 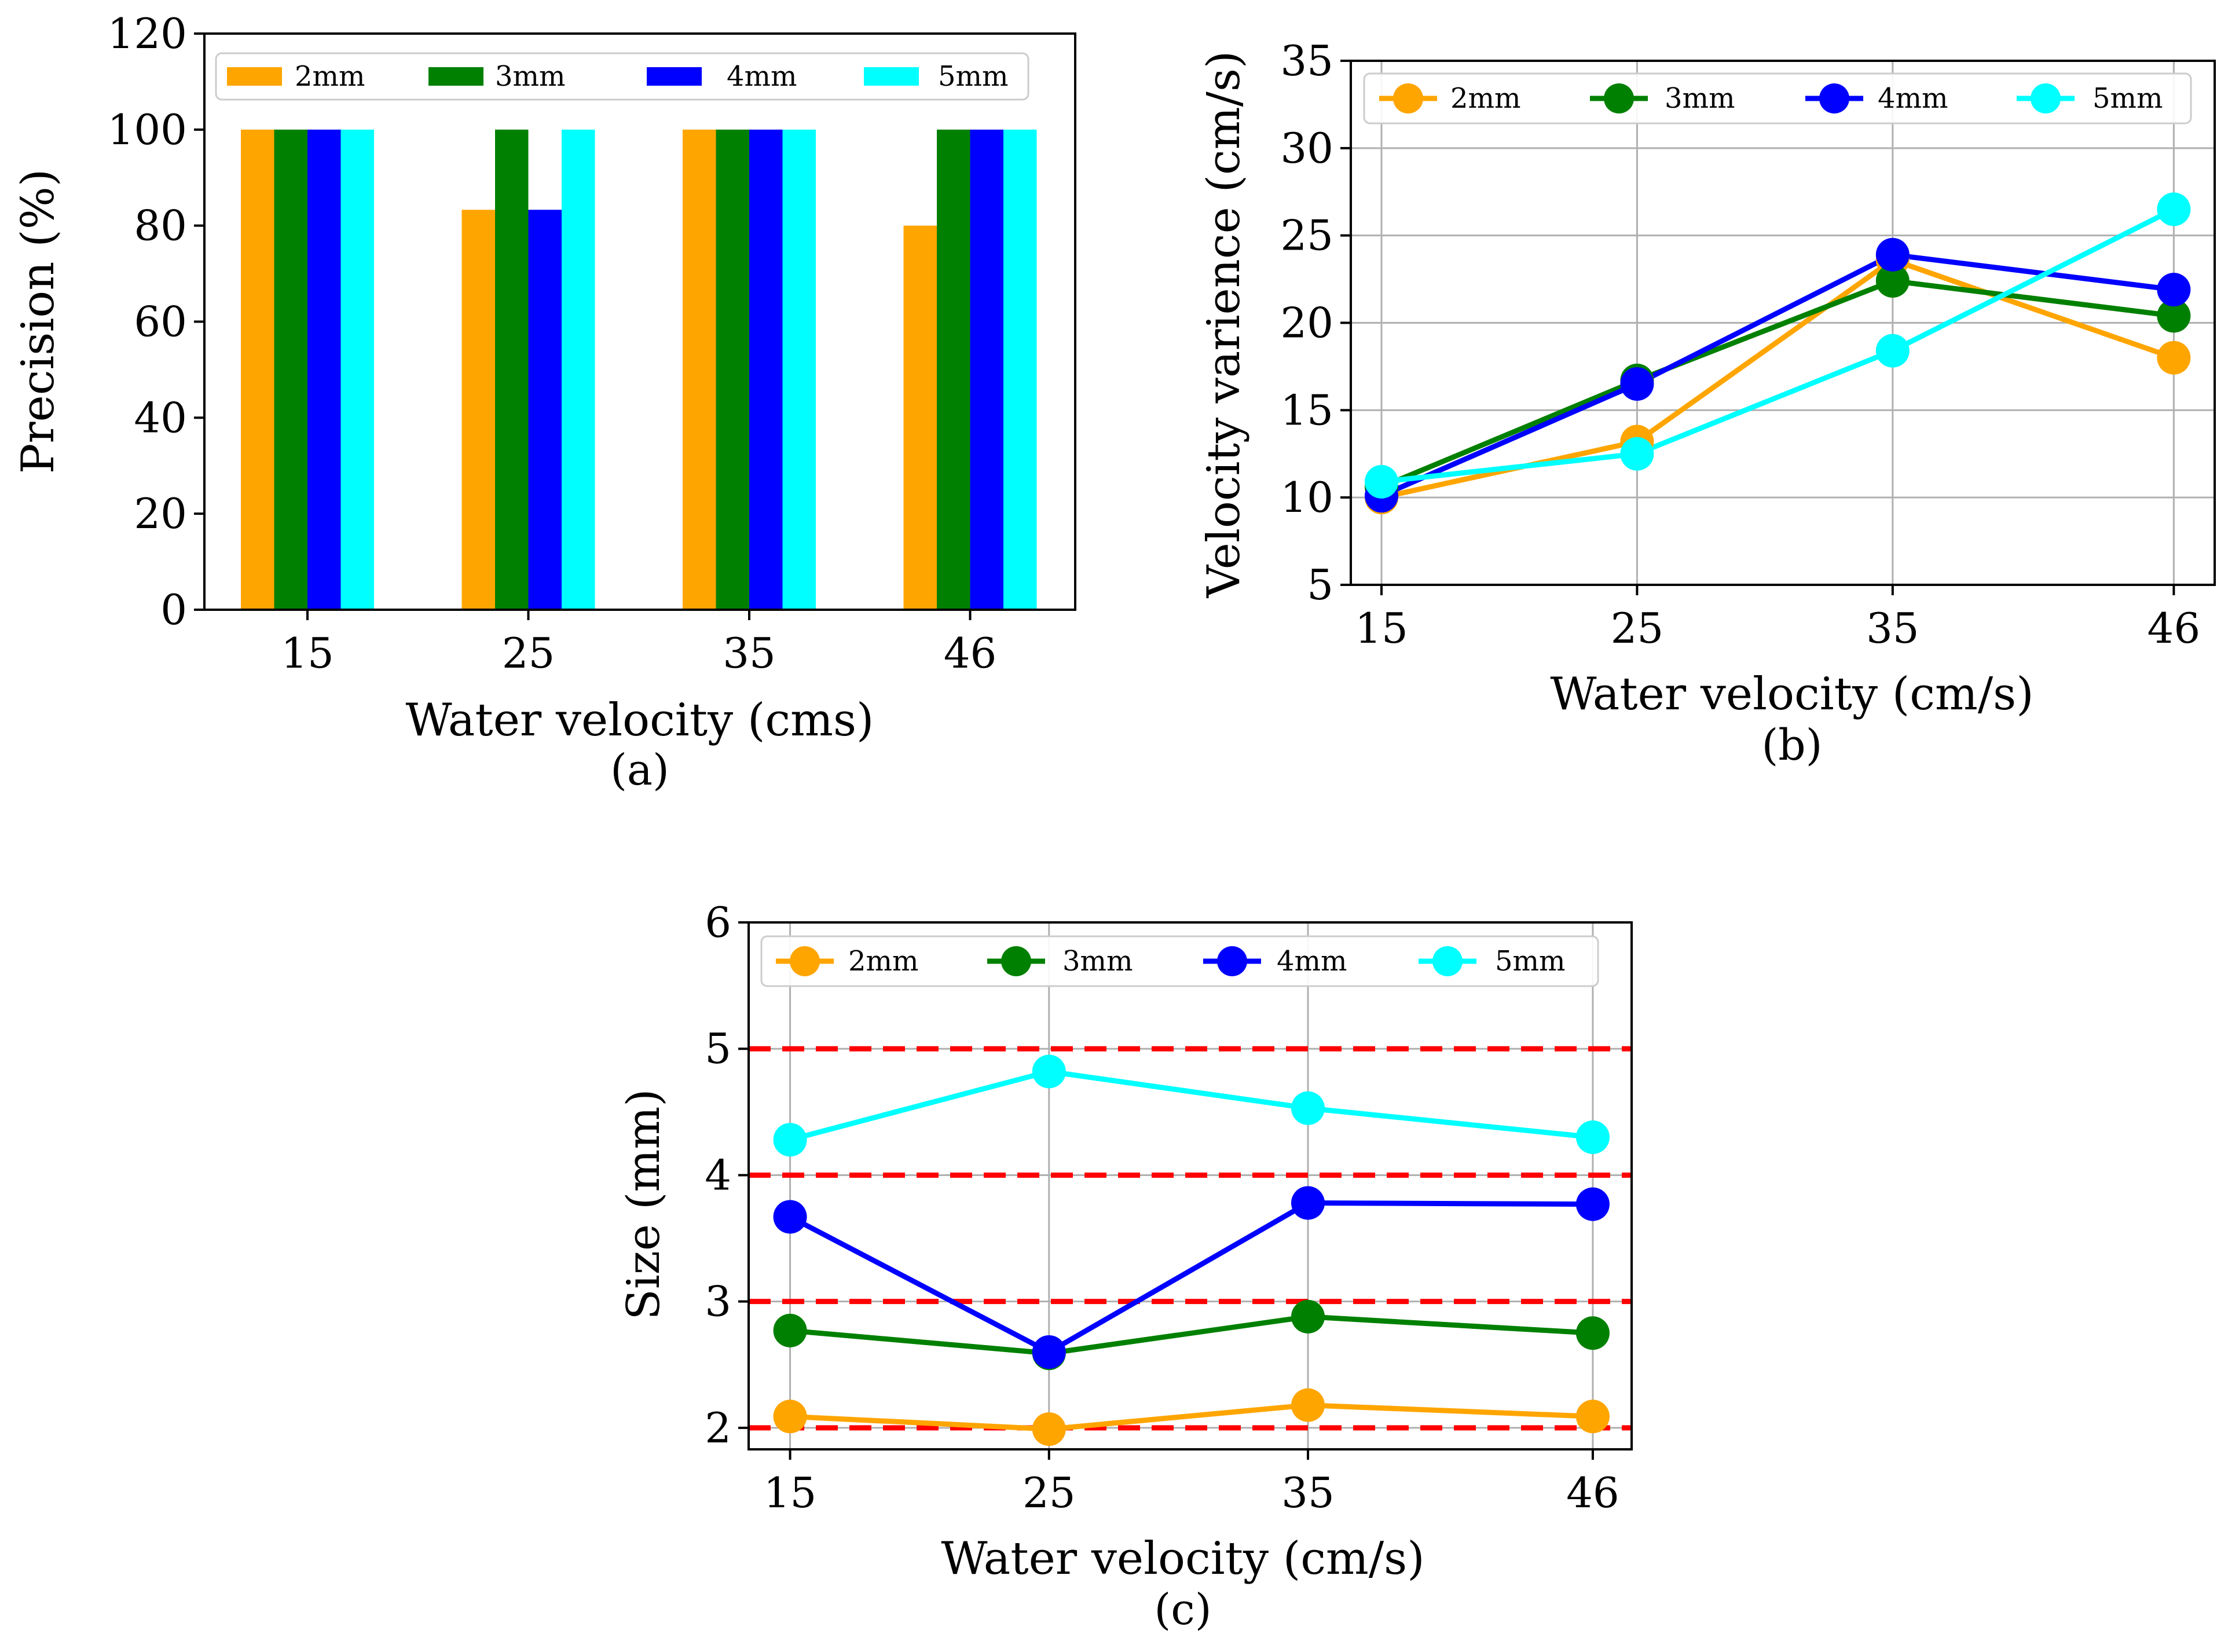 I want to click on chart-c-caption: (c), so click(x=1182, y=1610).